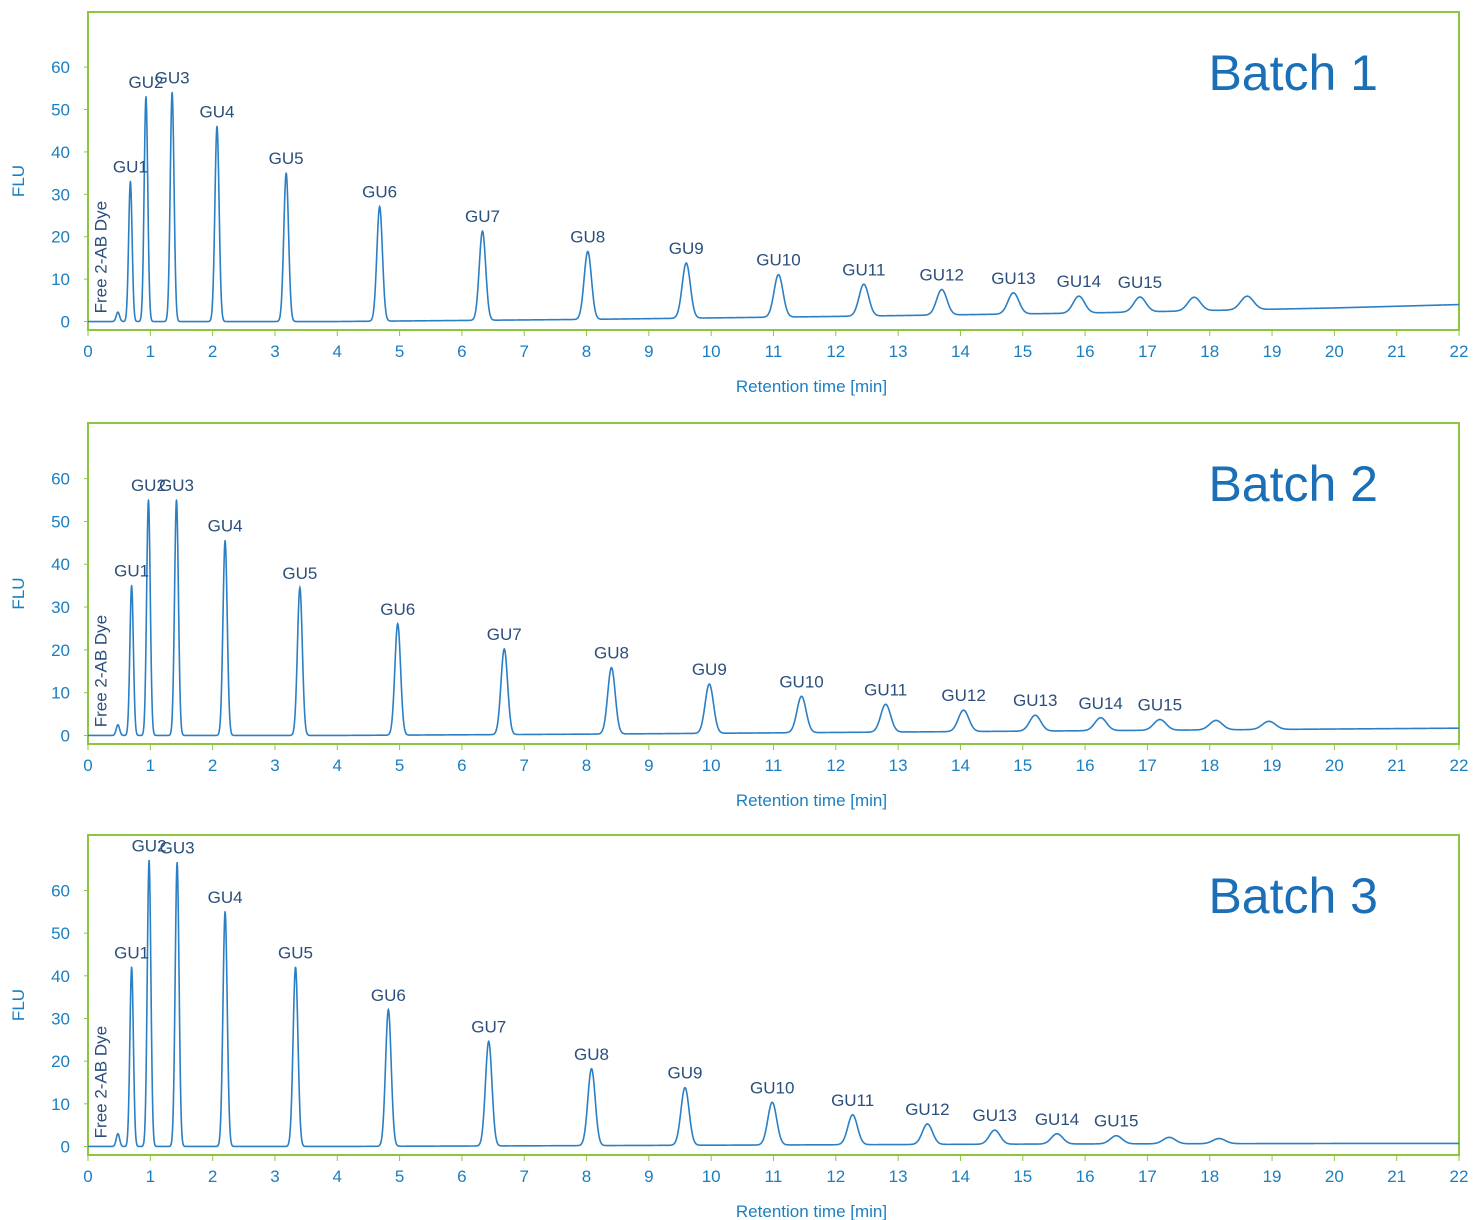 The height and width of the screenshot is (1220, 1475). What do you see at coordinates (1293, 73) in the screenshot?
I see `batch-title: Batch 1` at bounding box center [1293, 73].